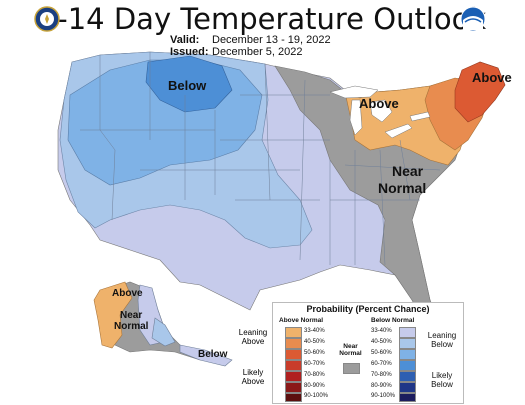 The height and width of the screenshot is (405, 525). What do you see at coordinates (131, 315) in the screenshot?
I see `label-alaska-near: Near` at bounding box center [131, 315].